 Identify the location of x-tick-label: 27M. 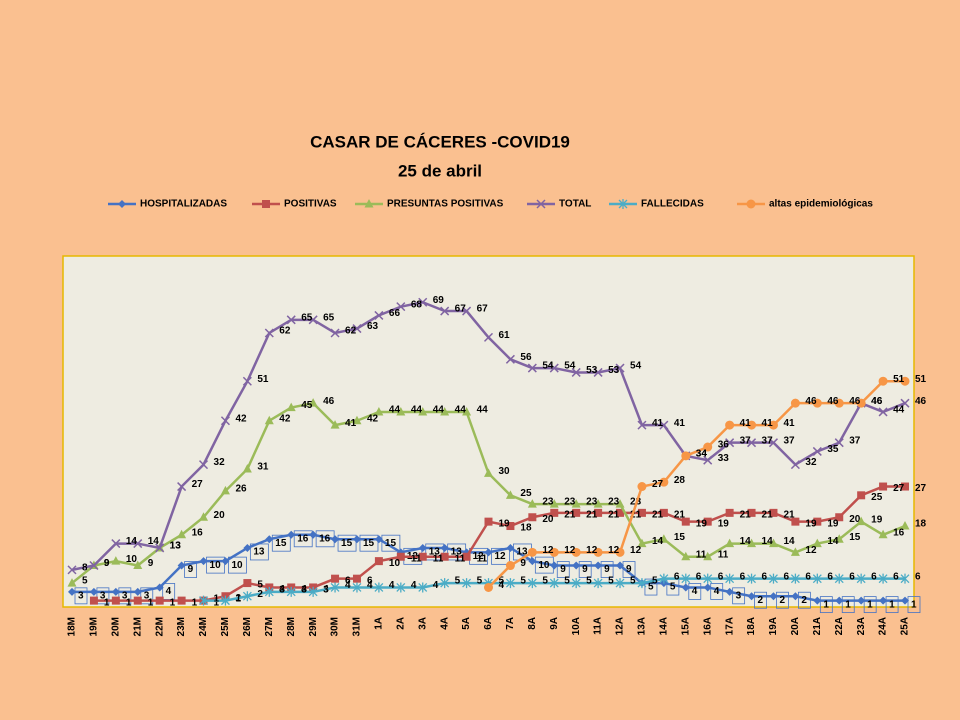
(269, 626).